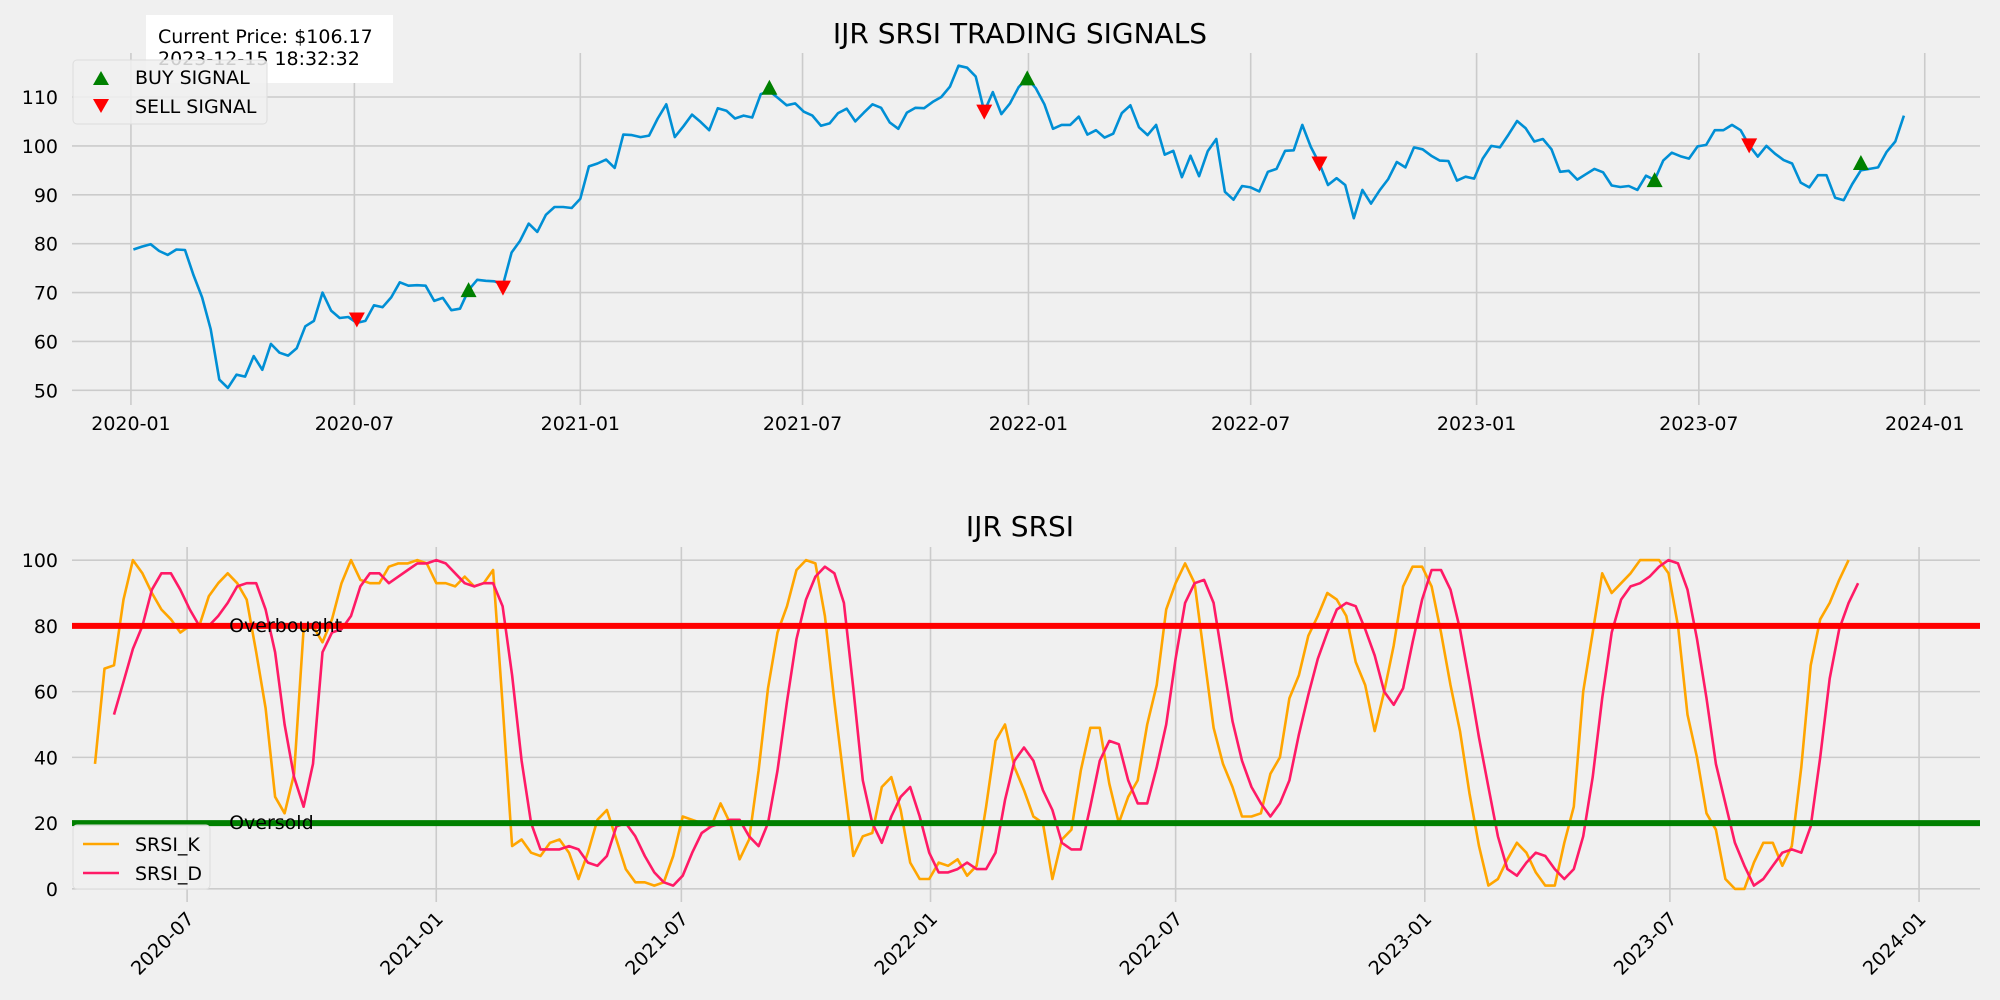 Image resolution: width=2000 pixels, height=1000 pixels. What do you see at coordinates (802, 424) in the screenshot?
I see `price-x-tick-label: 2021-07` at bounding box center [802, 424].